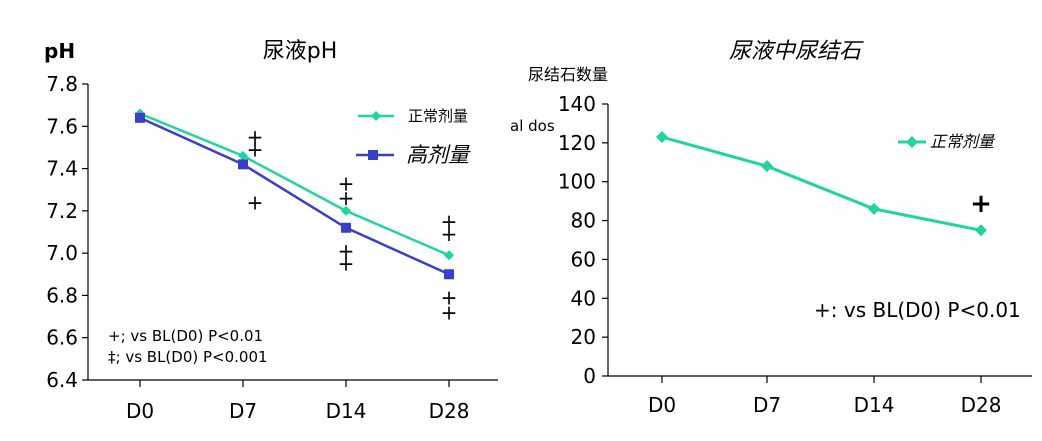  What do you see at coordinates (243, 411) in the screenshot?
I see `chart1-x-tick-label: D7` at bounding box center [243, 411].